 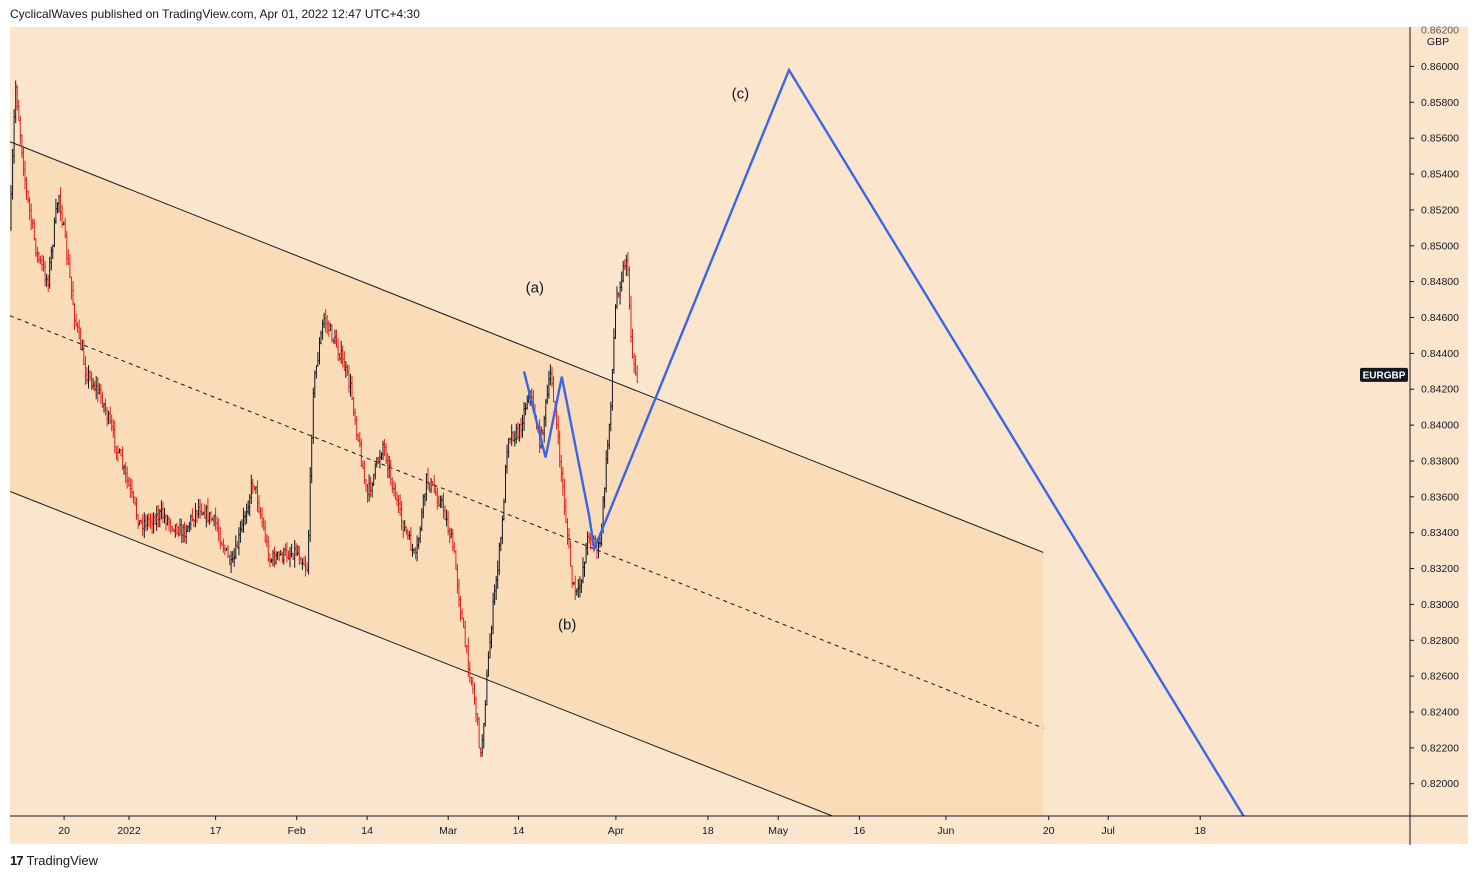 I want to click on price-axis-background, so click(x=1439, y=421).